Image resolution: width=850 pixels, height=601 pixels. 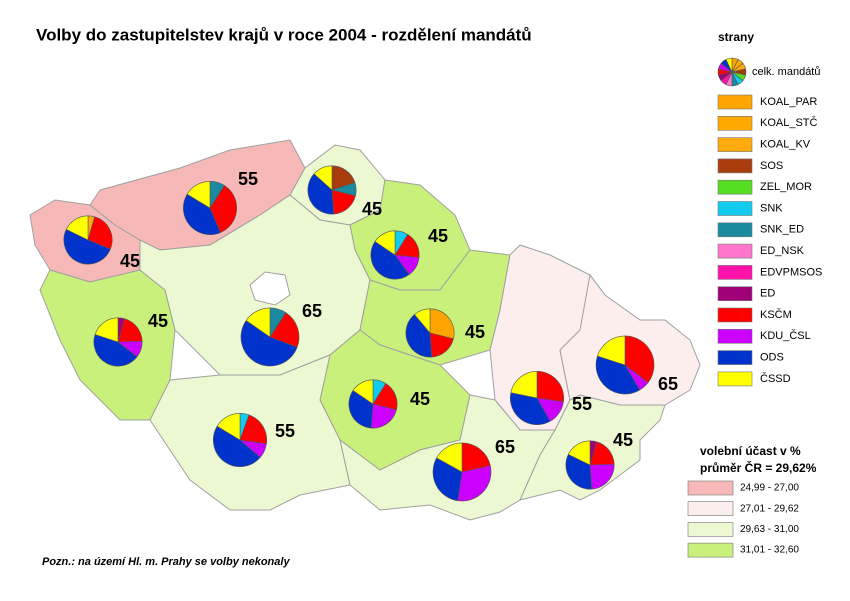 I want to click on legend-label: KSČM, so click(x=776, y=314).